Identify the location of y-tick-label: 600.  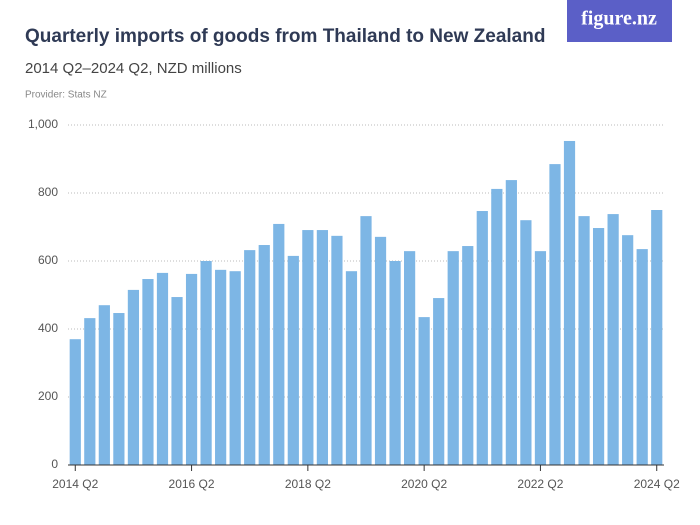
(48, 260).